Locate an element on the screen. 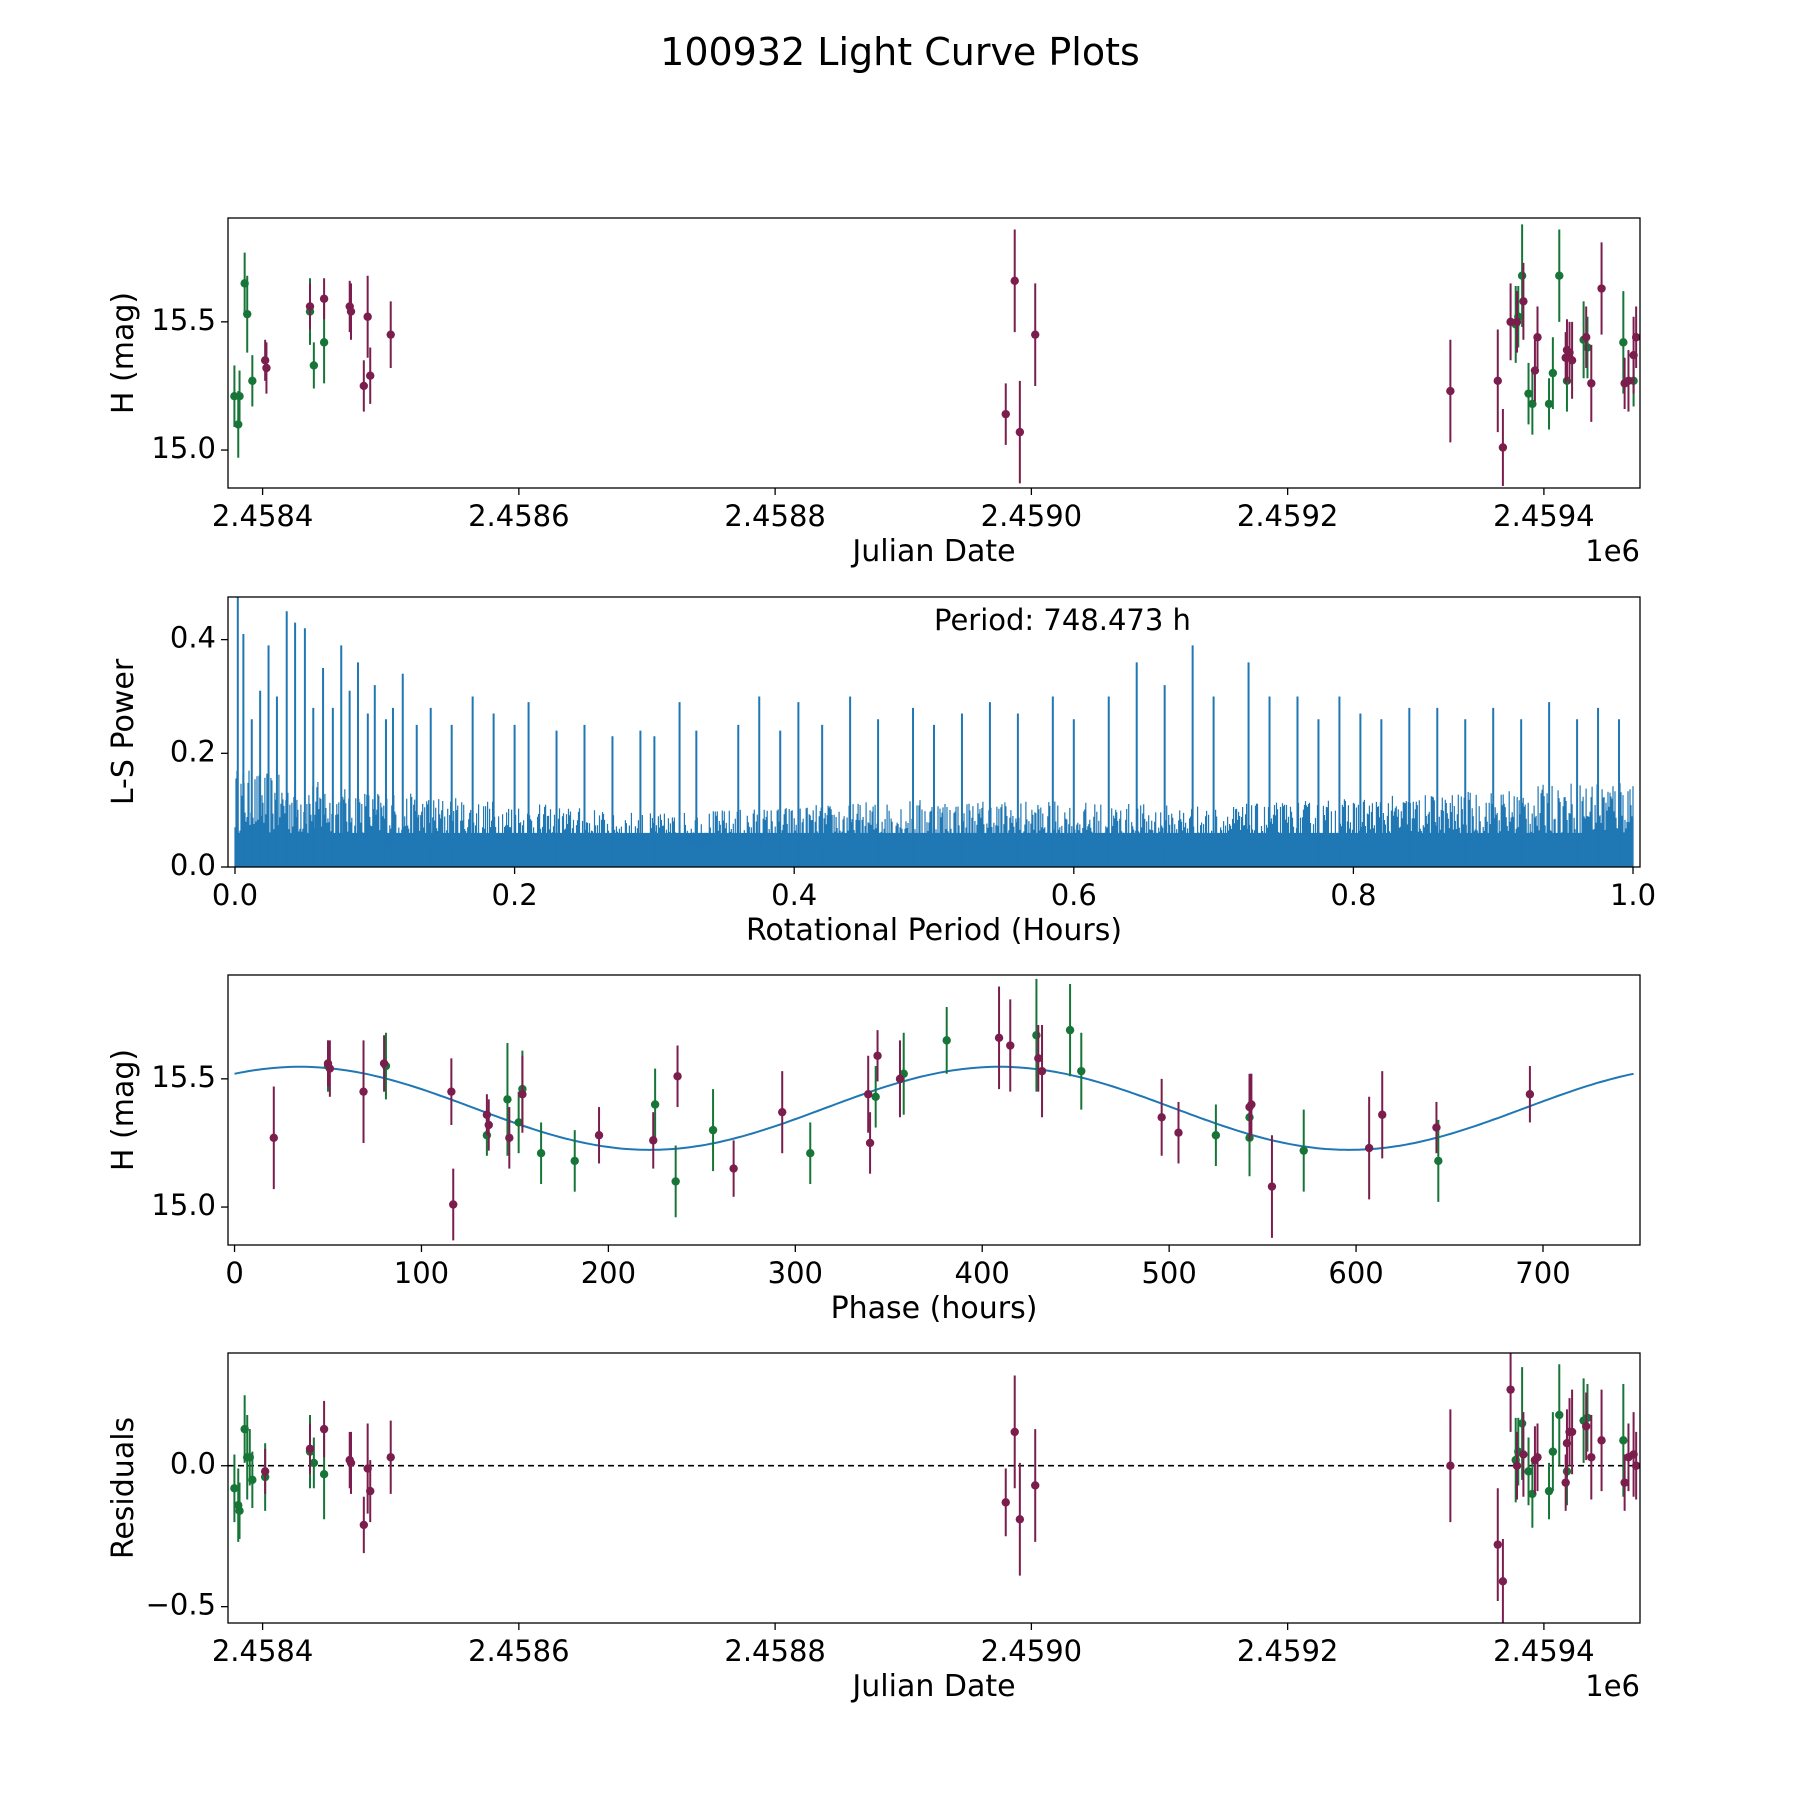 This screenshot has width=1800, height=1800. x-tick-label: 2.4586 is located at coordinates (518, 1651).